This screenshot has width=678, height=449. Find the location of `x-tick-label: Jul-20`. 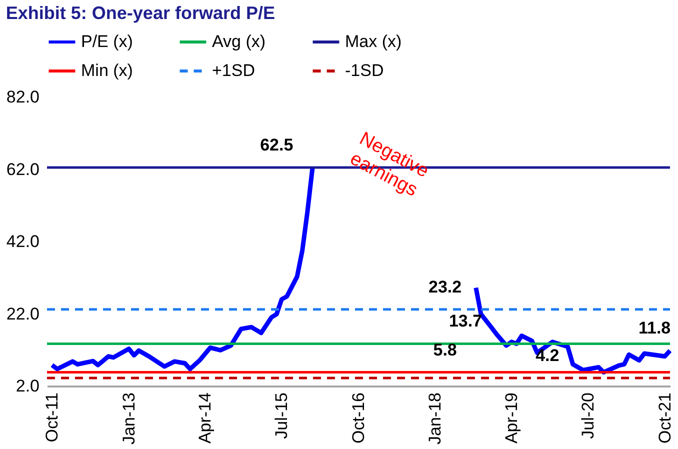

x-tick-label: Jul-20 is located at coordinates (588, 415).